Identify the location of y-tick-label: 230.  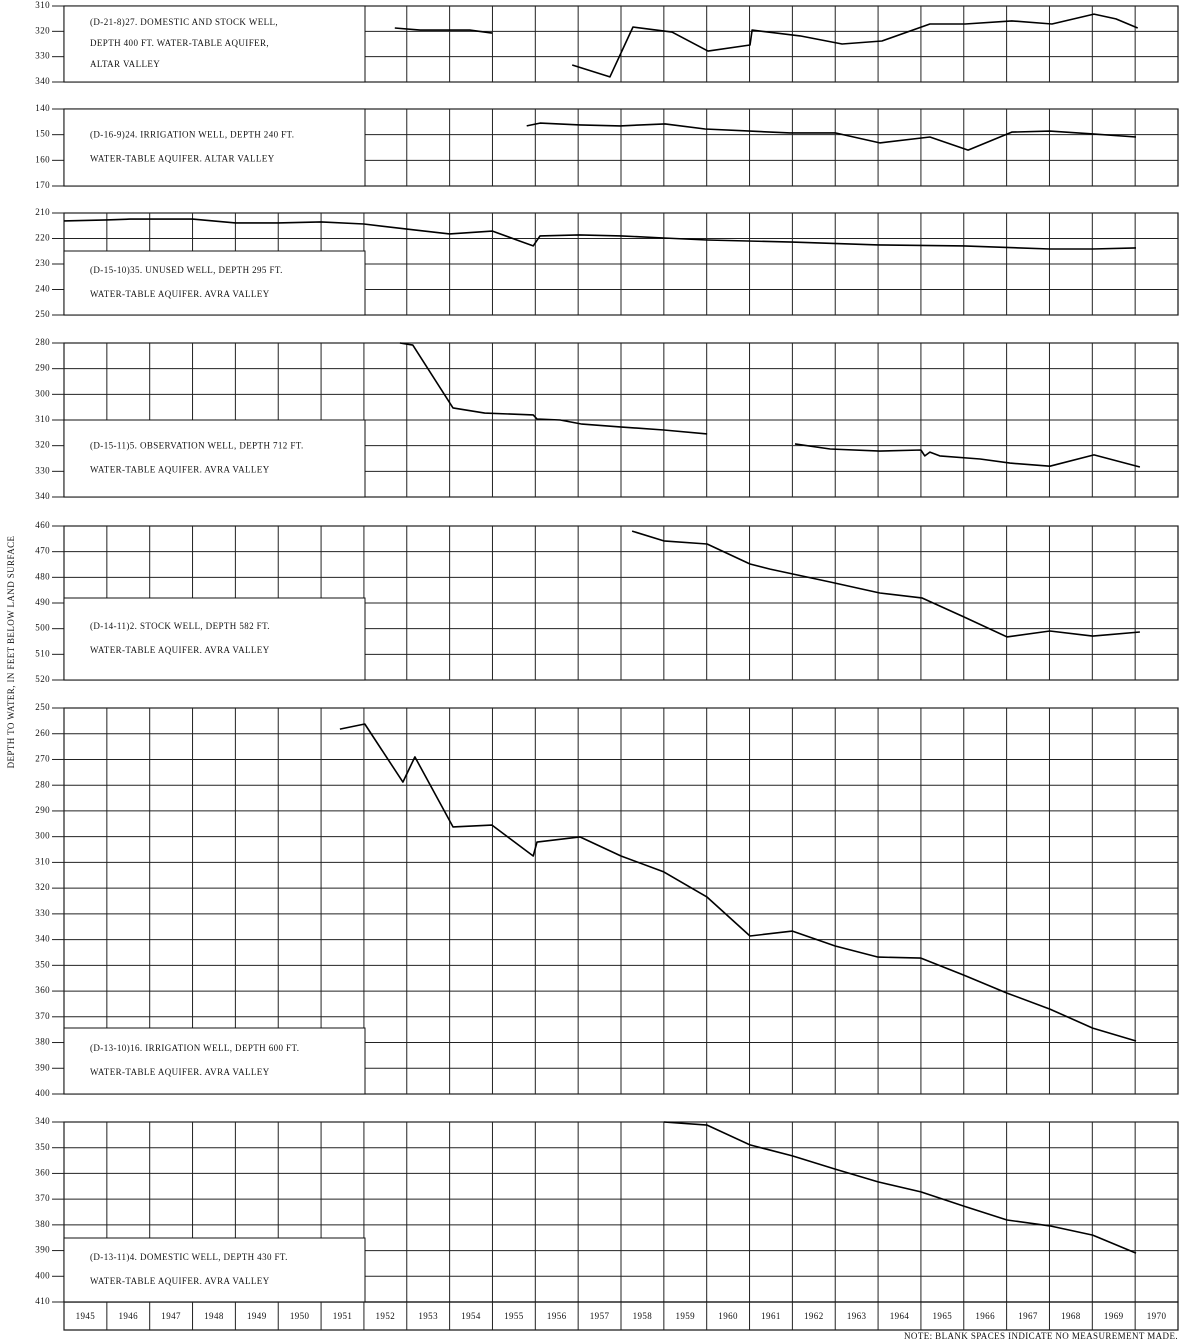
(42, 263).